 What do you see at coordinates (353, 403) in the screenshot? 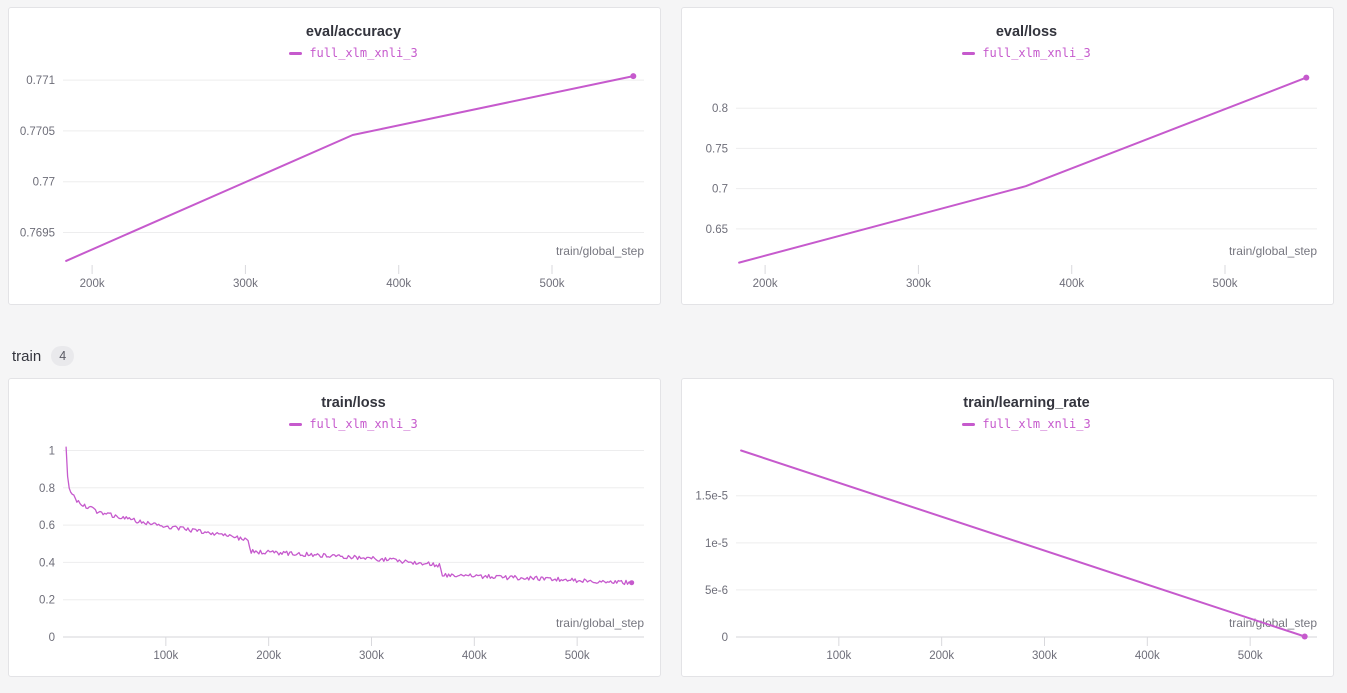
I see `chart-title: train/loss` at bounding box center [353, 403].